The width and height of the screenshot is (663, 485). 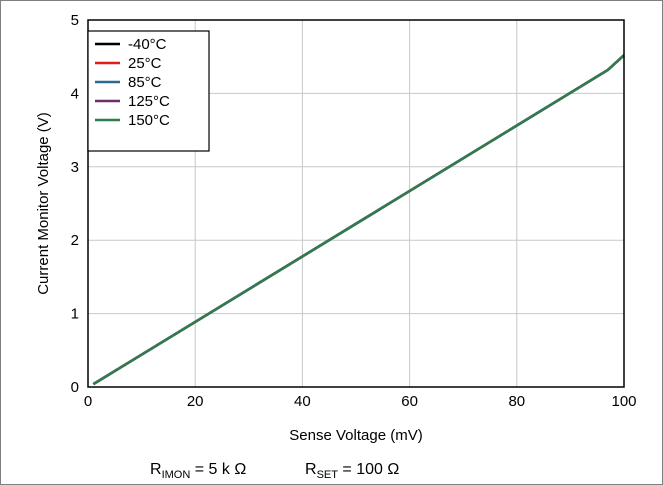 What do you see at coordinates (43, 203) in the screenshot?
I see `y-axis-title: Current Monitor Voltage (V)` at bounding box center [43, 203].